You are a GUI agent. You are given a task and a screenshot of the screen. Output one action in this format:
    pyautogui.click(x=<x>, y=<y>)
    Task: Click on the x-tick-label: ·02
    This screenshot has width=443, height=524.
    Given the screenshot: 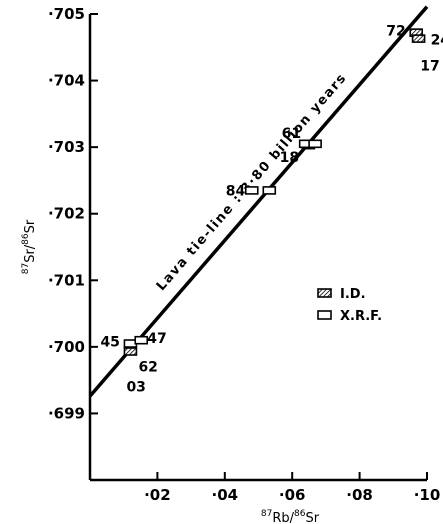 What is the action you would take?
    pyautogui.click(x=157, y=495)
    